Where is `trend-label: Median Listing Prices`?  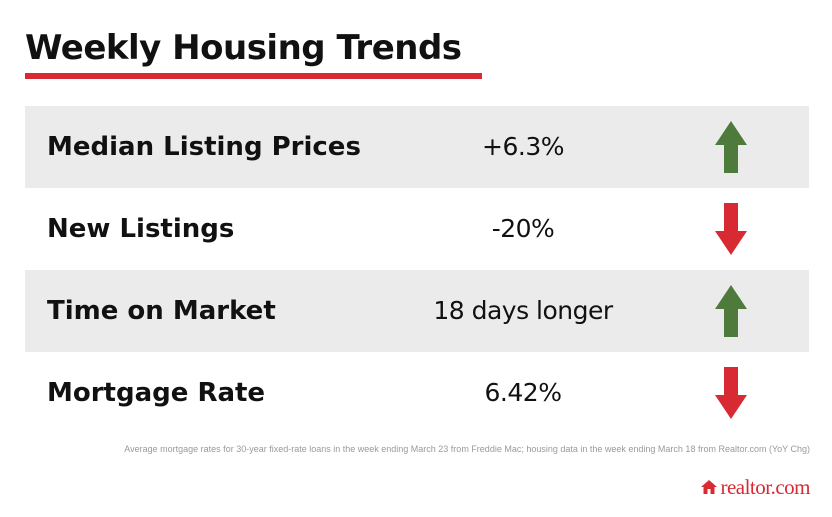 trend-label: Median Listing Prices is located at coordinates (204, 147).